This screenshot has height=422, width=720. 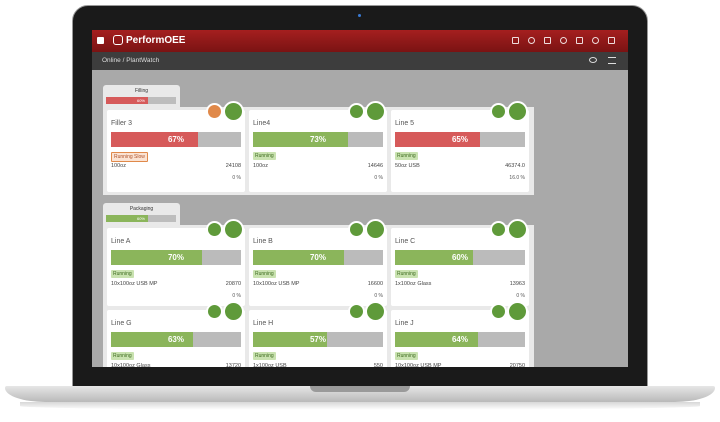 What do you see at coordinates (375, 284) in the screenshot?
I see `count: 16600` at bounding box center [375, 284].